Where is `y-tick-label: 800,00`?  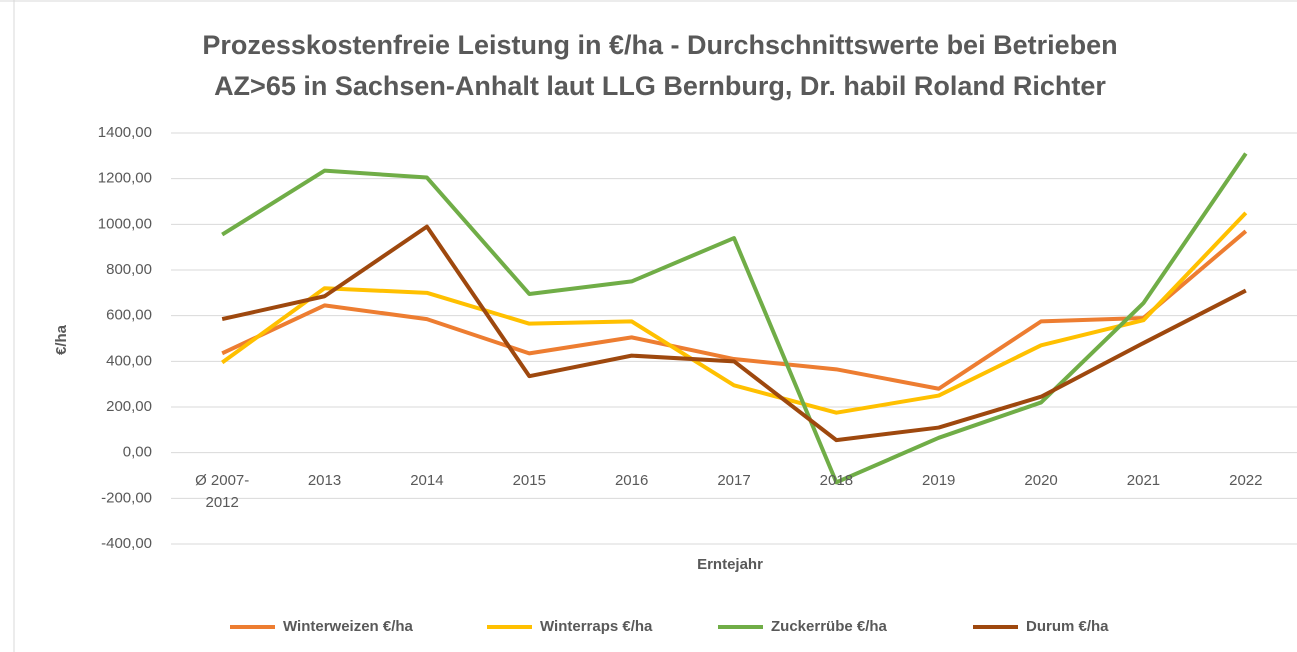 y-tick-label: 800,00 is located at coordinates (129, 269).